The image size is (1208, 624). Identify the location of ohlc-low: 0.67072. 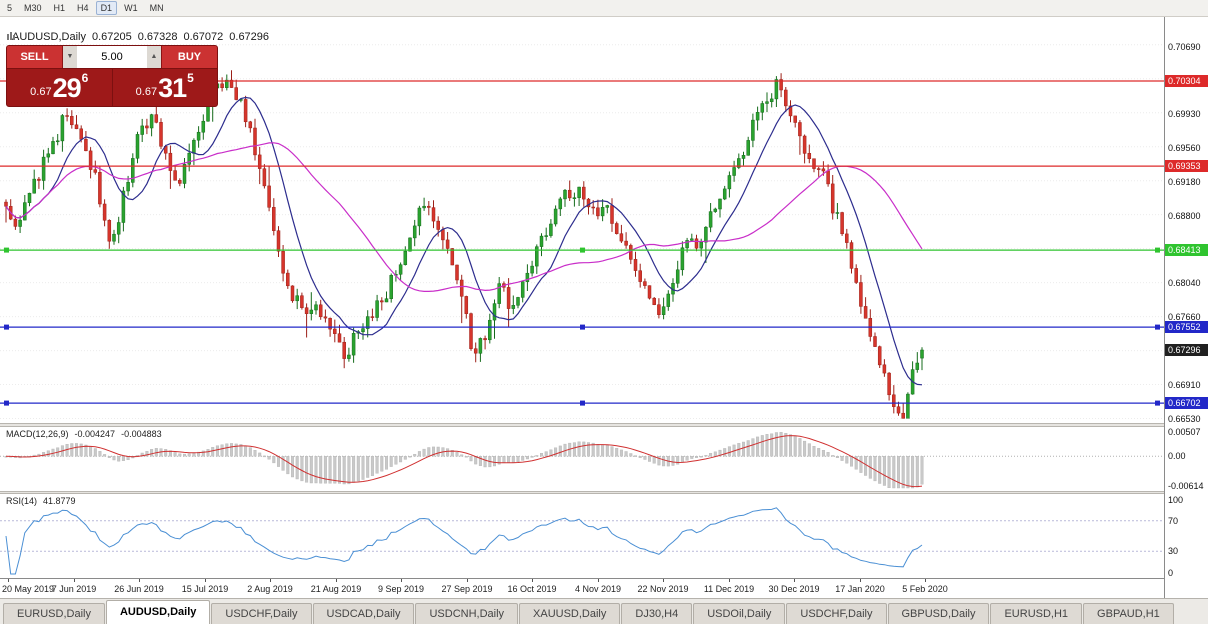
(203, 37).